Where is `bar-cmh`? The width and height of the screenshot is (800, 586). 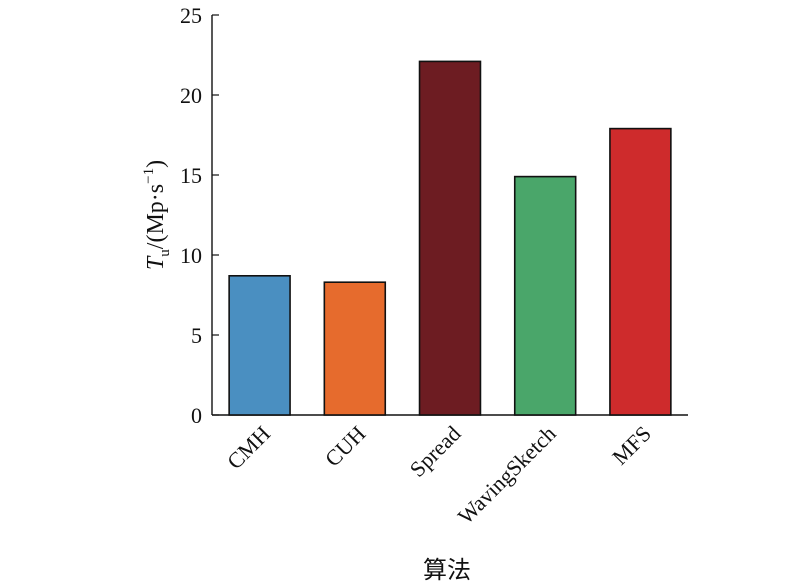 bar-cmh is located at coordinates (259, 345).